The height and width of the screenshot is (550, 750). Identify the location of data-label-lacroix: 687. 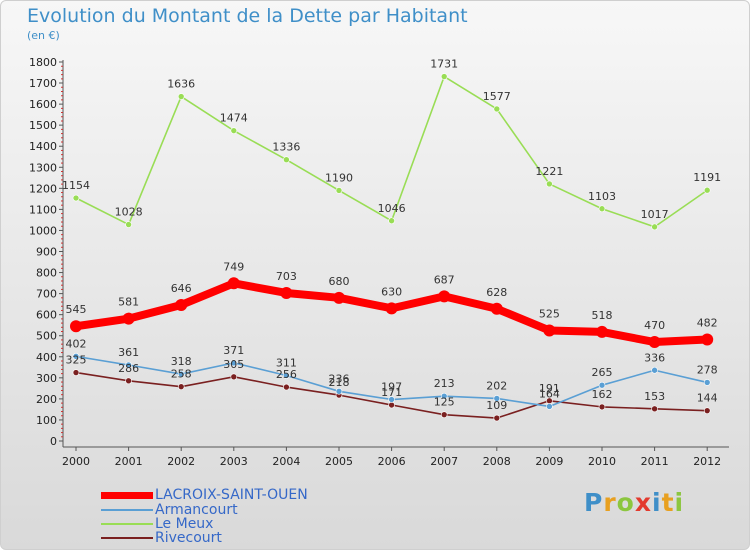
(444, 279).